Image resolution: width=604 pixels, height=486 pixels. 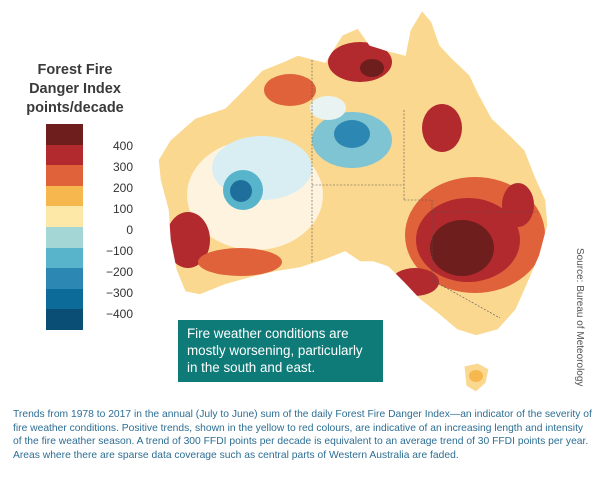 What do you see at coordinates (188, 240) in the screenshot?
I see `trend-region-southwest-red` at bounding box center [188, 240].